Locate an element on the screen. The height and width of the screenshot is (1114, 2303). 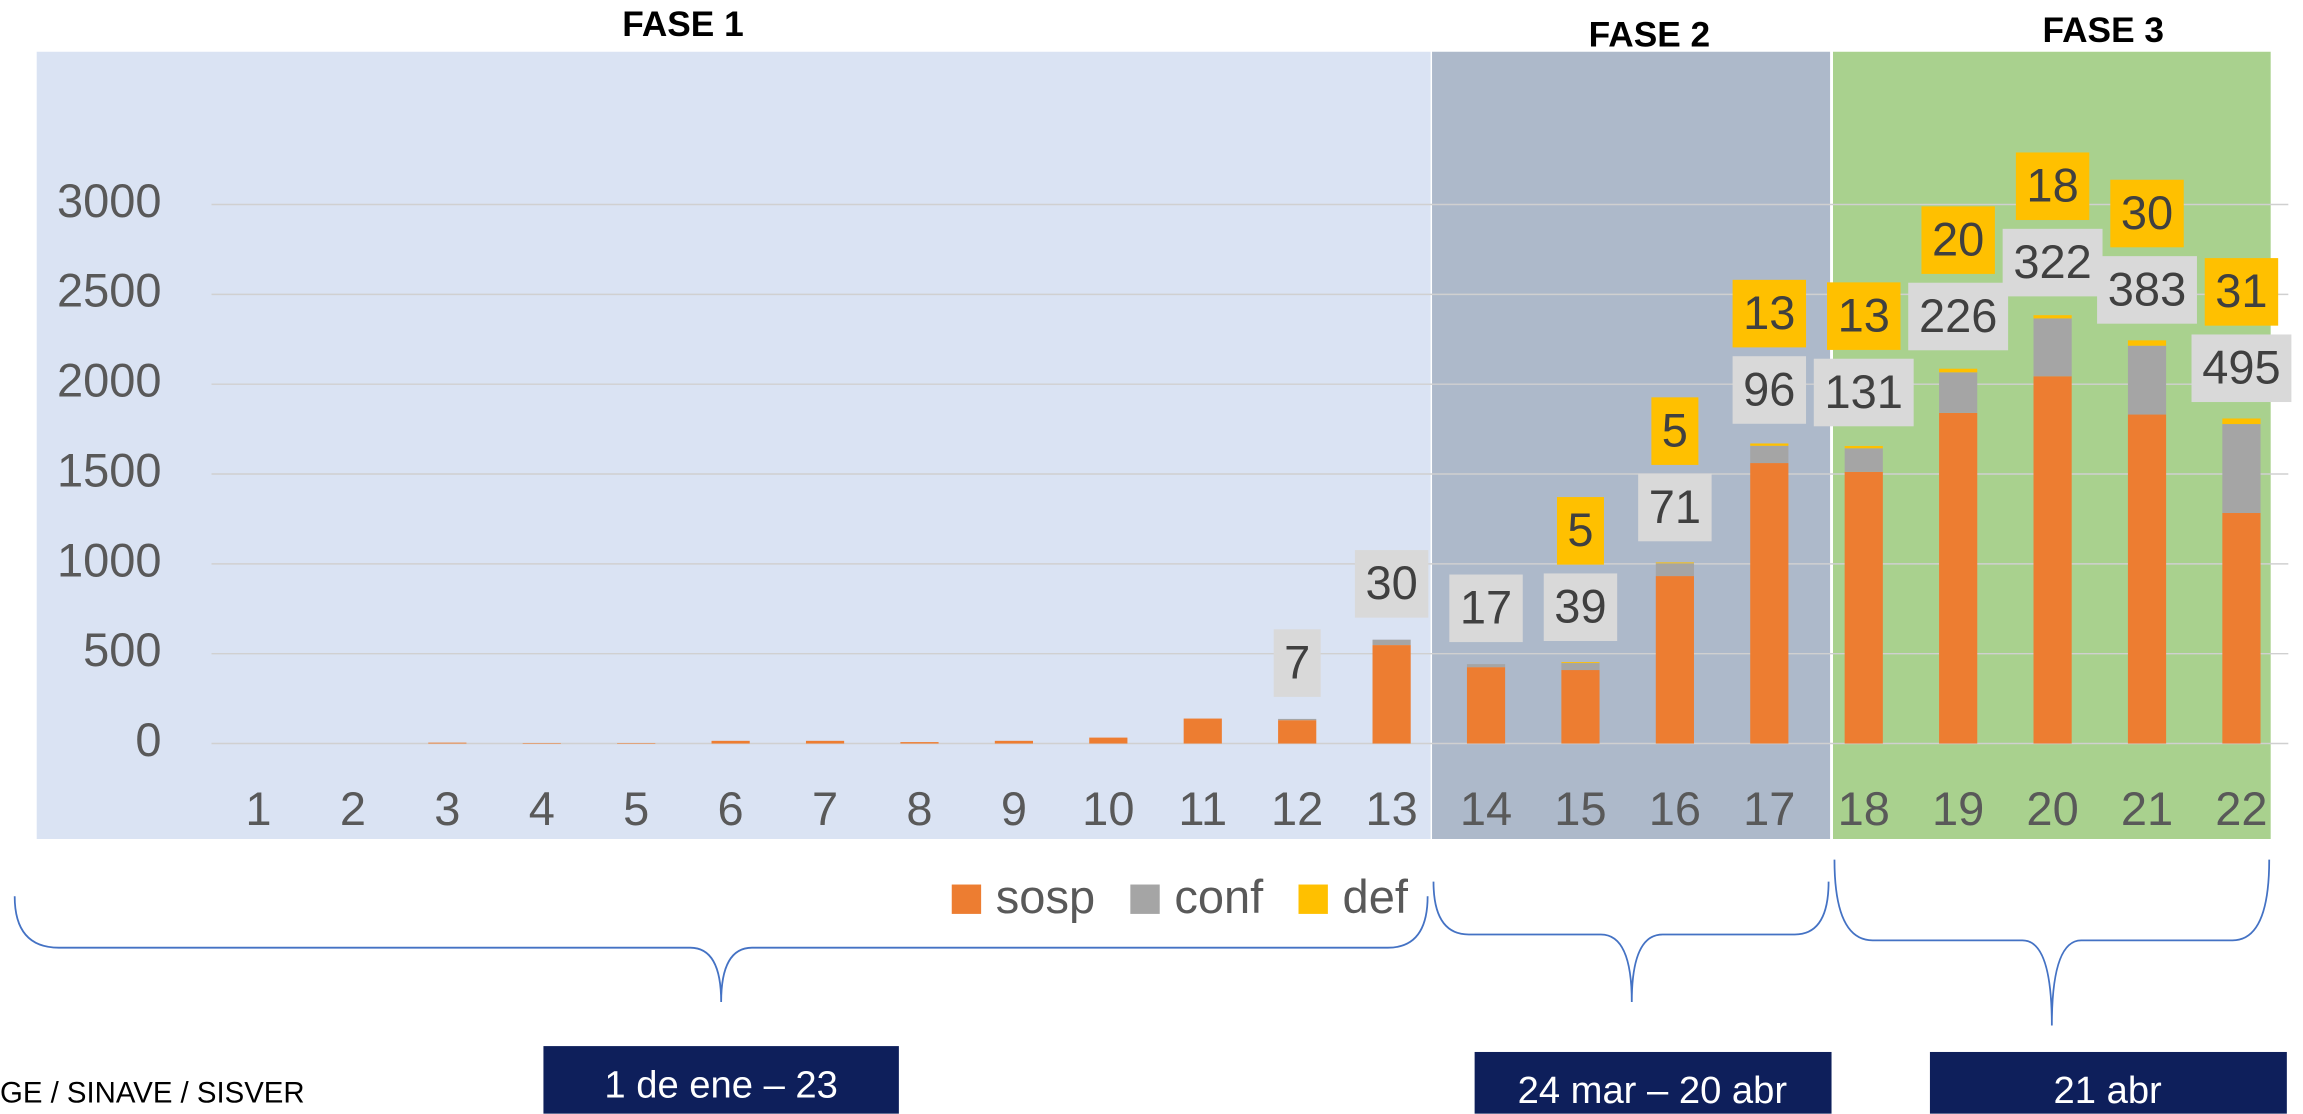
x-tick-label: 3 is located at coordinates (447, 808).